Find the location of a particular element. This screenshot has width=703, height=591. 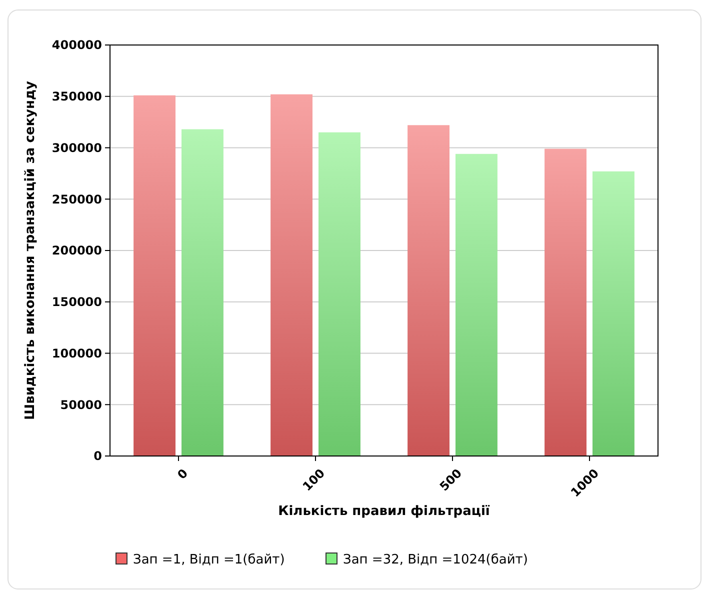

y-tick-label: 150000 is located at coordinates (77, 302).